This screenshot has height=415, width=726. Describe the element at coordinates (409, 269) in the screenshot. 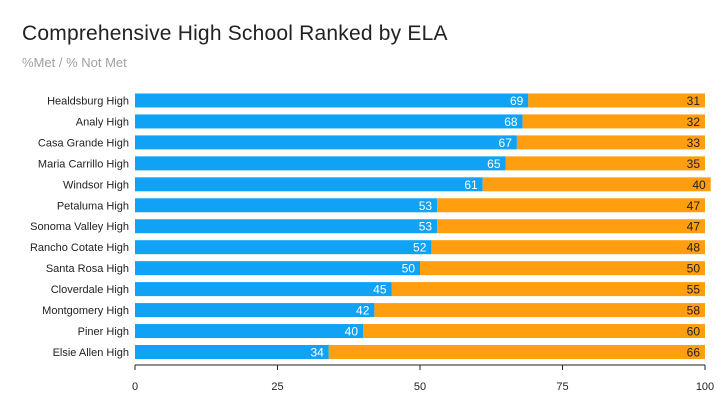

I see `data-label-met: 50` at that location.